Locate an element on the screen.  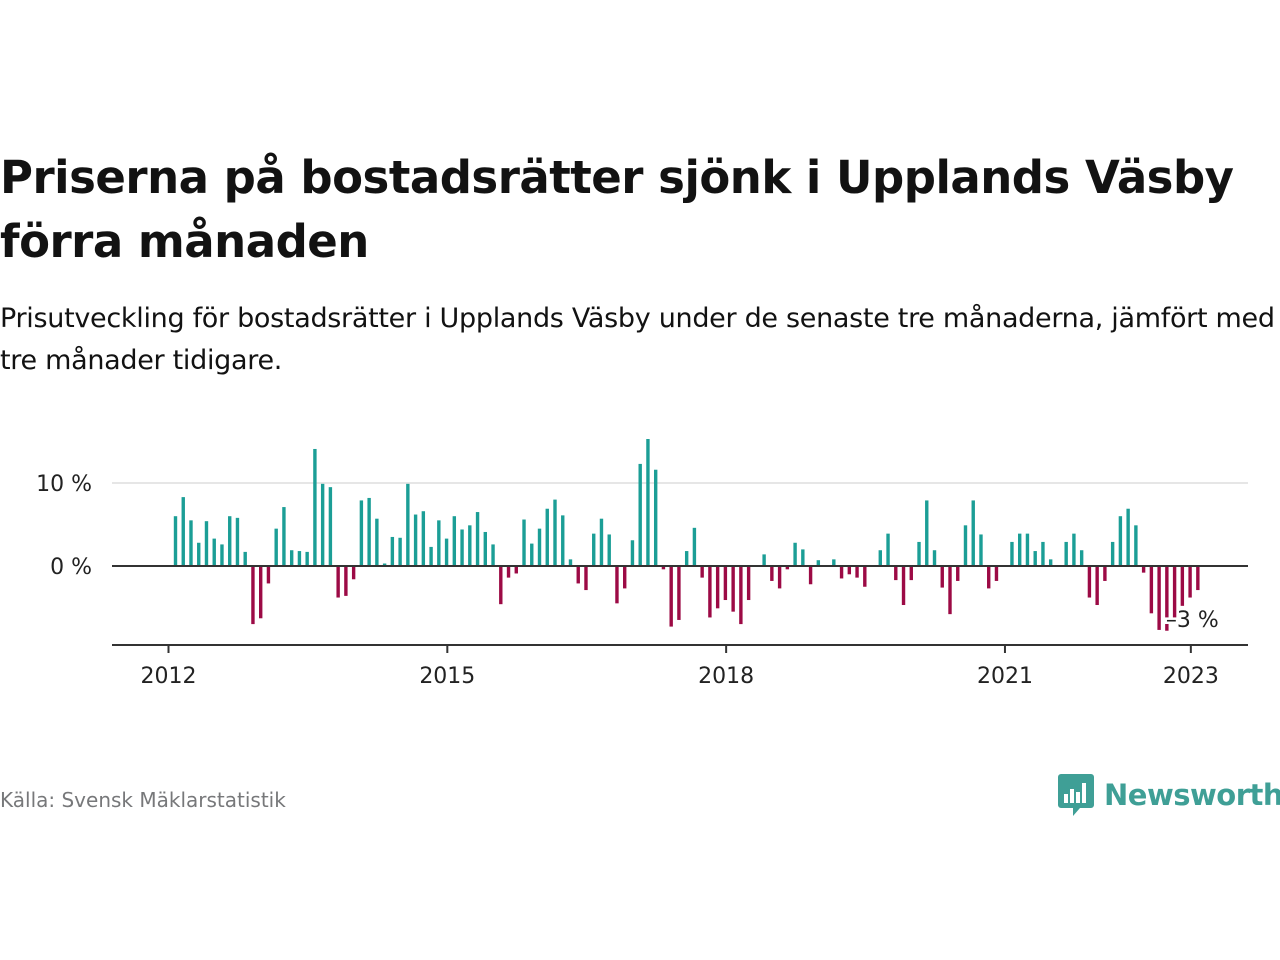
newsworthy-logo: Newsworthy is located at coordinates (1169, 795).